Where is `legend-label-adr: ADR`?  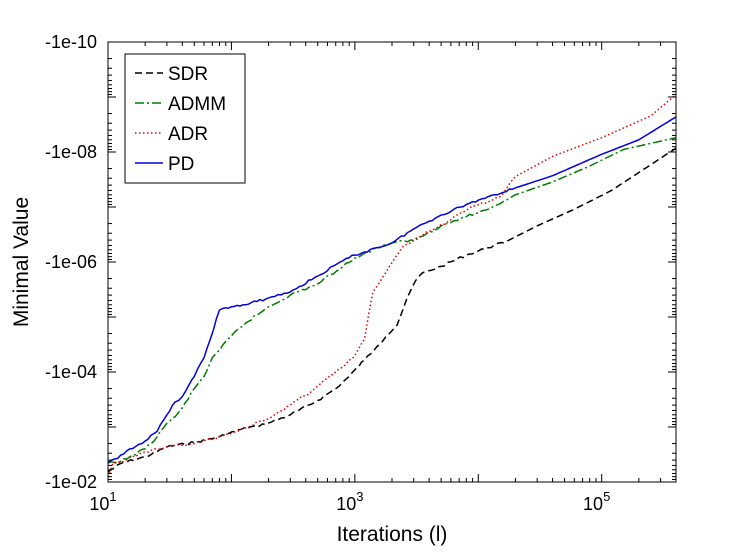
legend-label-adr: ADR is located at coordinates (188, 134).